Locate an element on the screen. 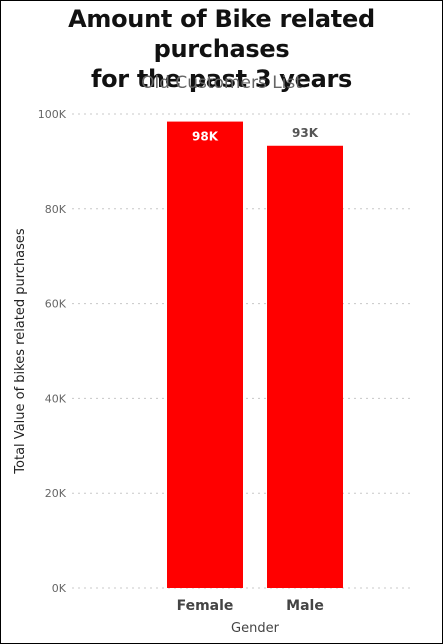 The height and width of the screenshot is (644, 443). x-axis-ticks: Female Male is located at coordinates (250, 606).